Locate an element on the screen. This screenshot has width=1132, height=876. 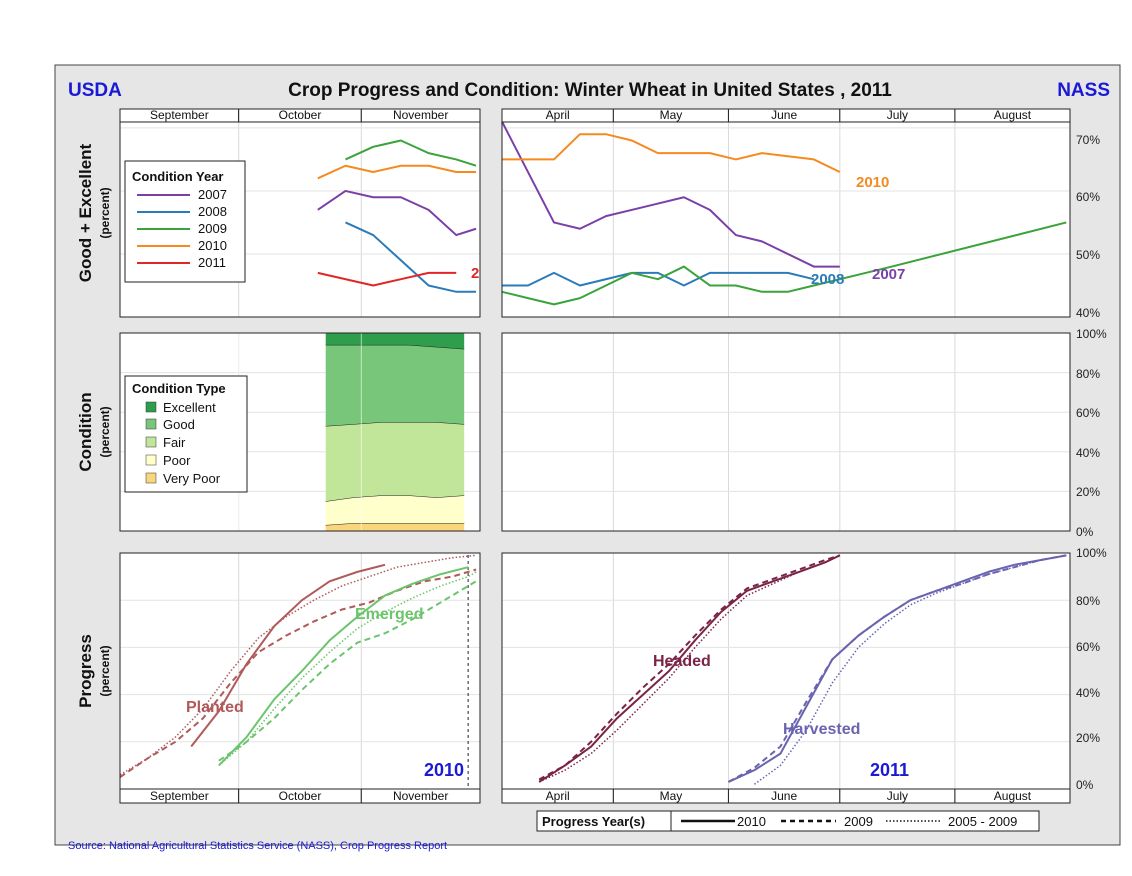
panel-border is located at coordinates (786, 432).